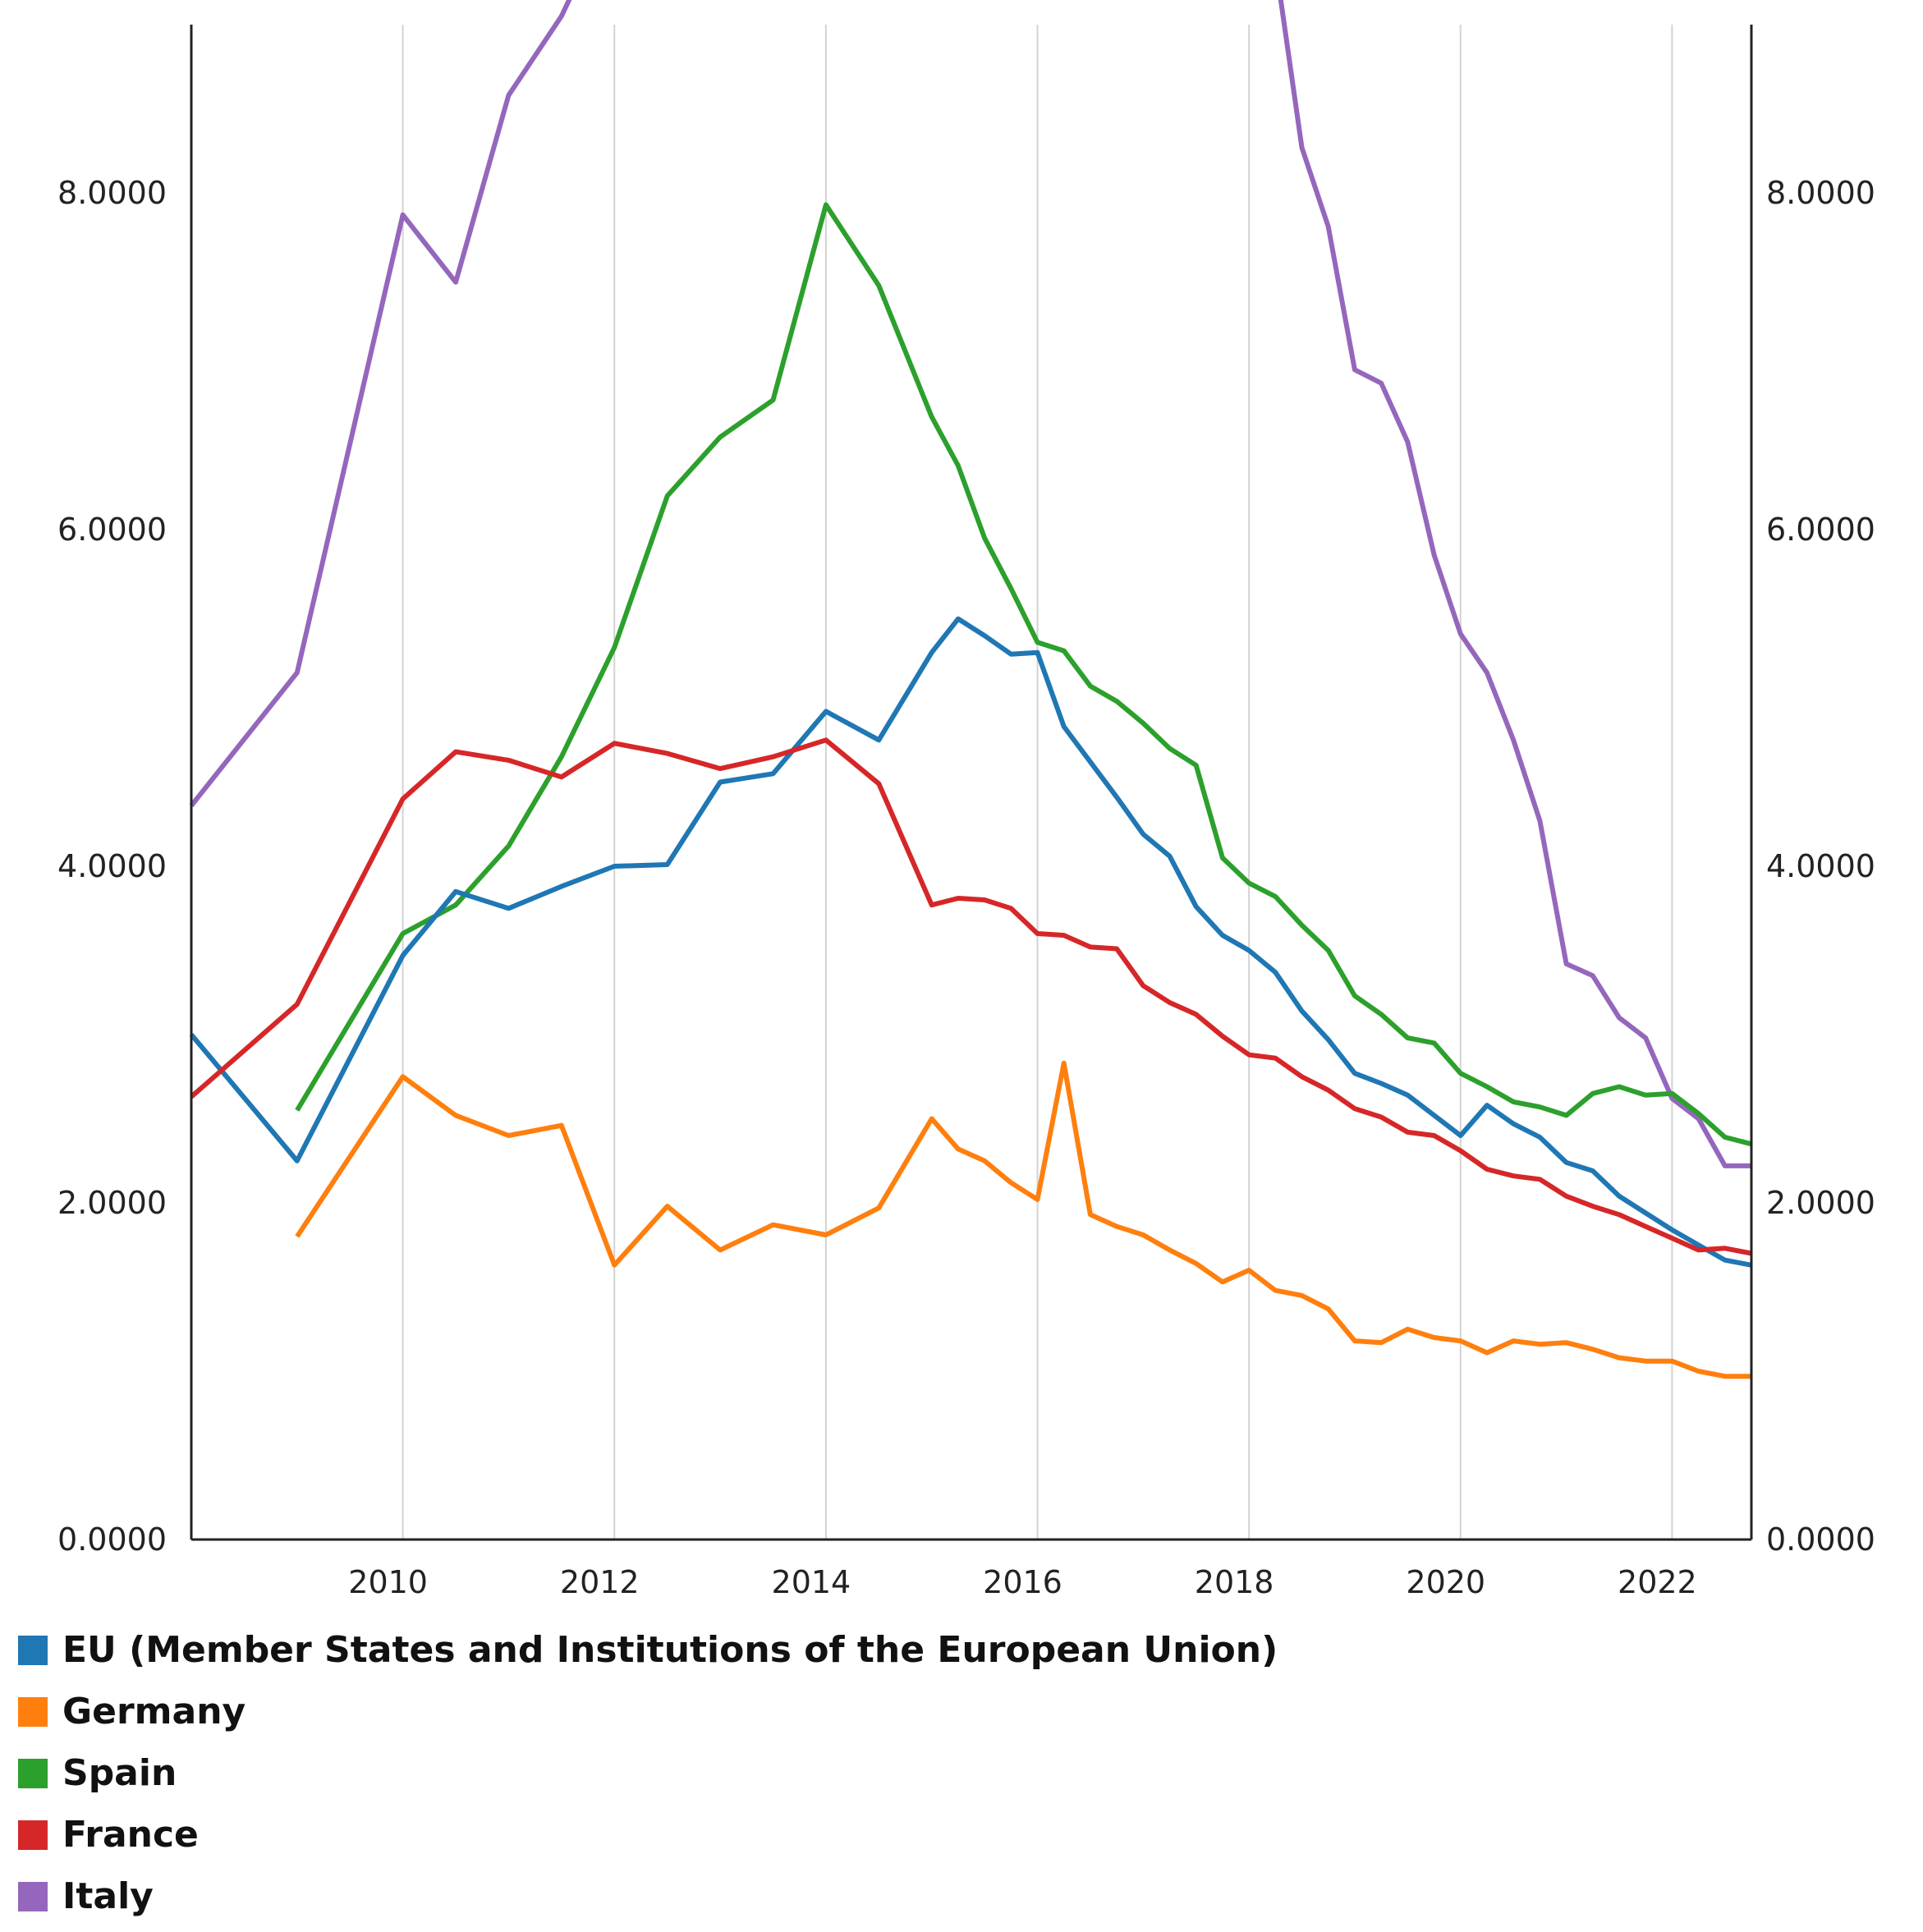 The image size is (1923, 1932). What do you see at coordinates (33, 1711) in the screenshot?
I see `legend-swatch-germany` at bounding box center [33, 1711].